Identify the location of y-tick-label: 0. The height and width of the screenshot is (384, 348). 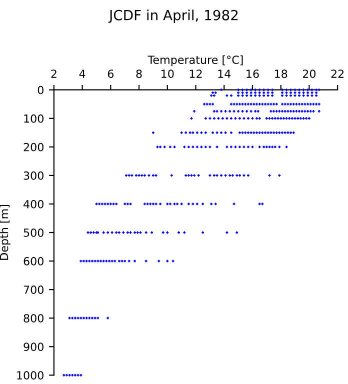
(41, 90).